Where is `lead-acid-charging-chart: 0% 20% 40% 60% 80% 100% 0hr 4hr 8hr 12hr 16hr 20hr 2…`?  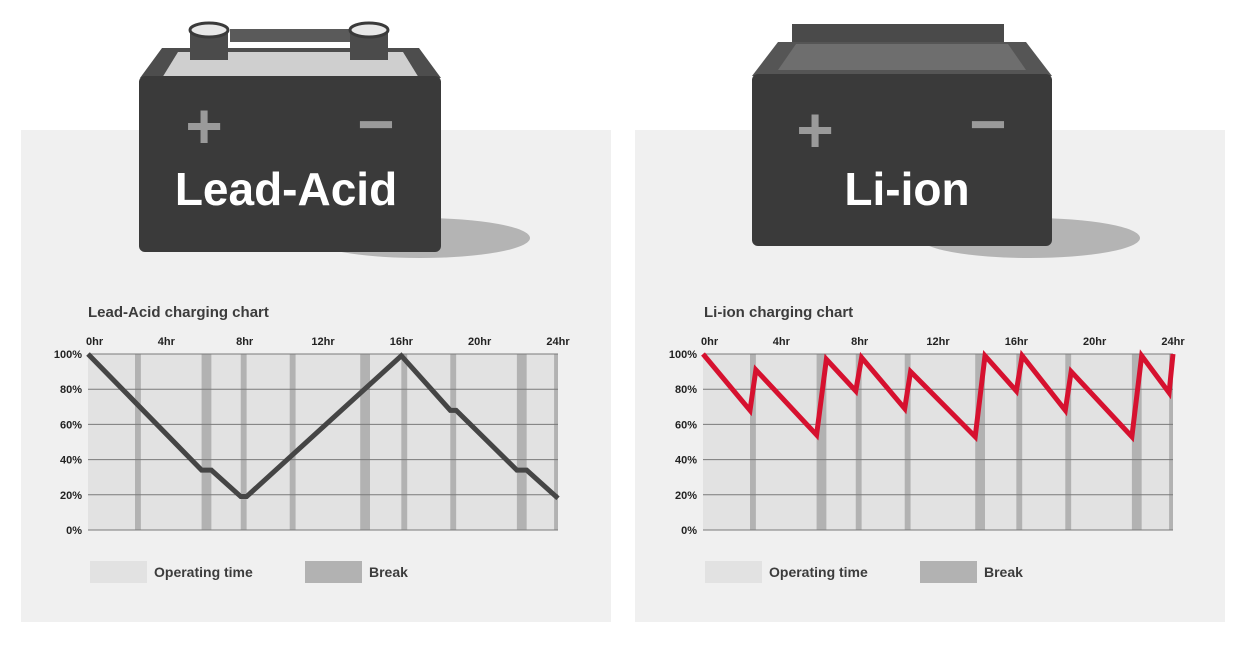 lead-acid-charging-chart: 0% 20% 40% 60% 80% 100% 0hr 4hr 8hr 12hr 16hr 20hr 2… is located at coordinates (312, 436).